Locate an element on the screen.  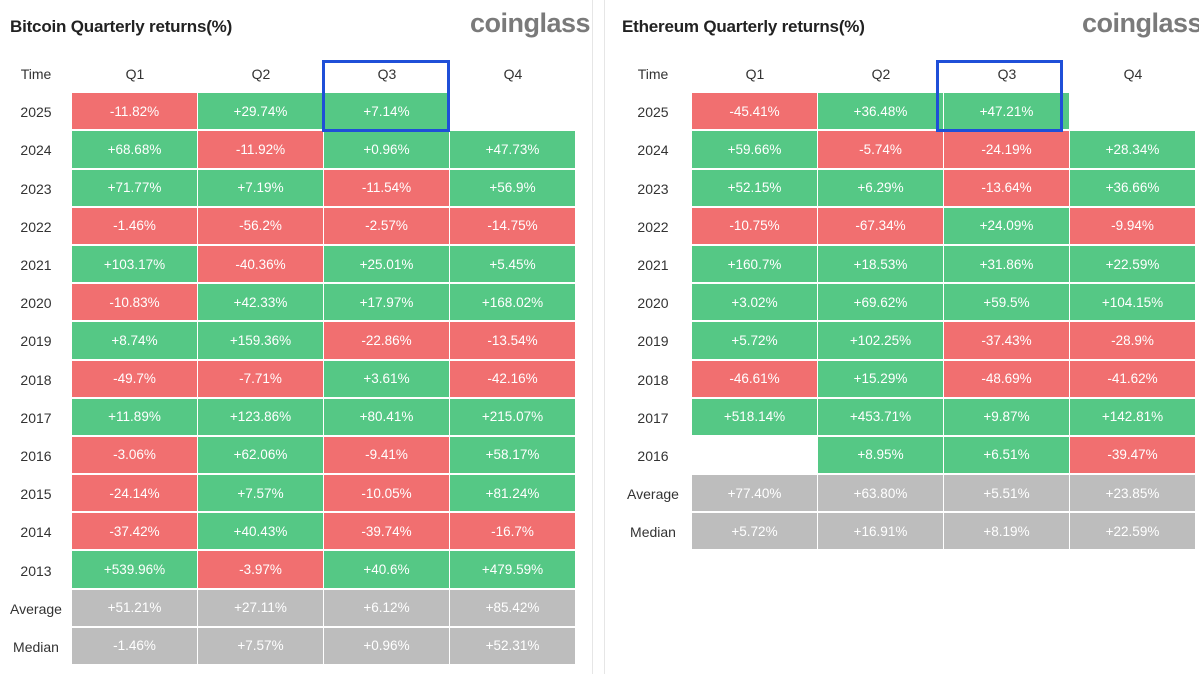
return-cell: -24.14% is located at coordinates (134, 493).